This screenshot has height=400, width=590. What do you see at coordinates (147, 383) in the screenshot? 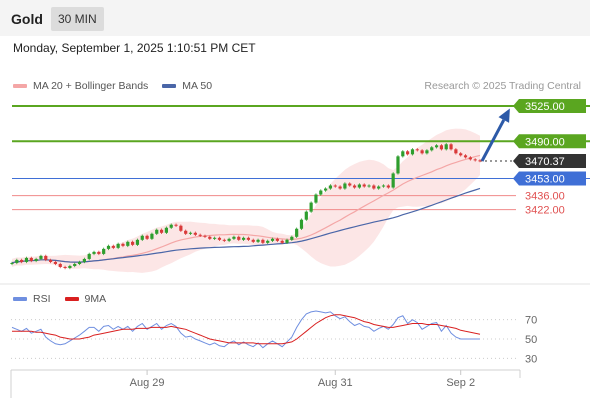
I see `time-tick-label-0: Aug 29` at bounding box center [147, 383].